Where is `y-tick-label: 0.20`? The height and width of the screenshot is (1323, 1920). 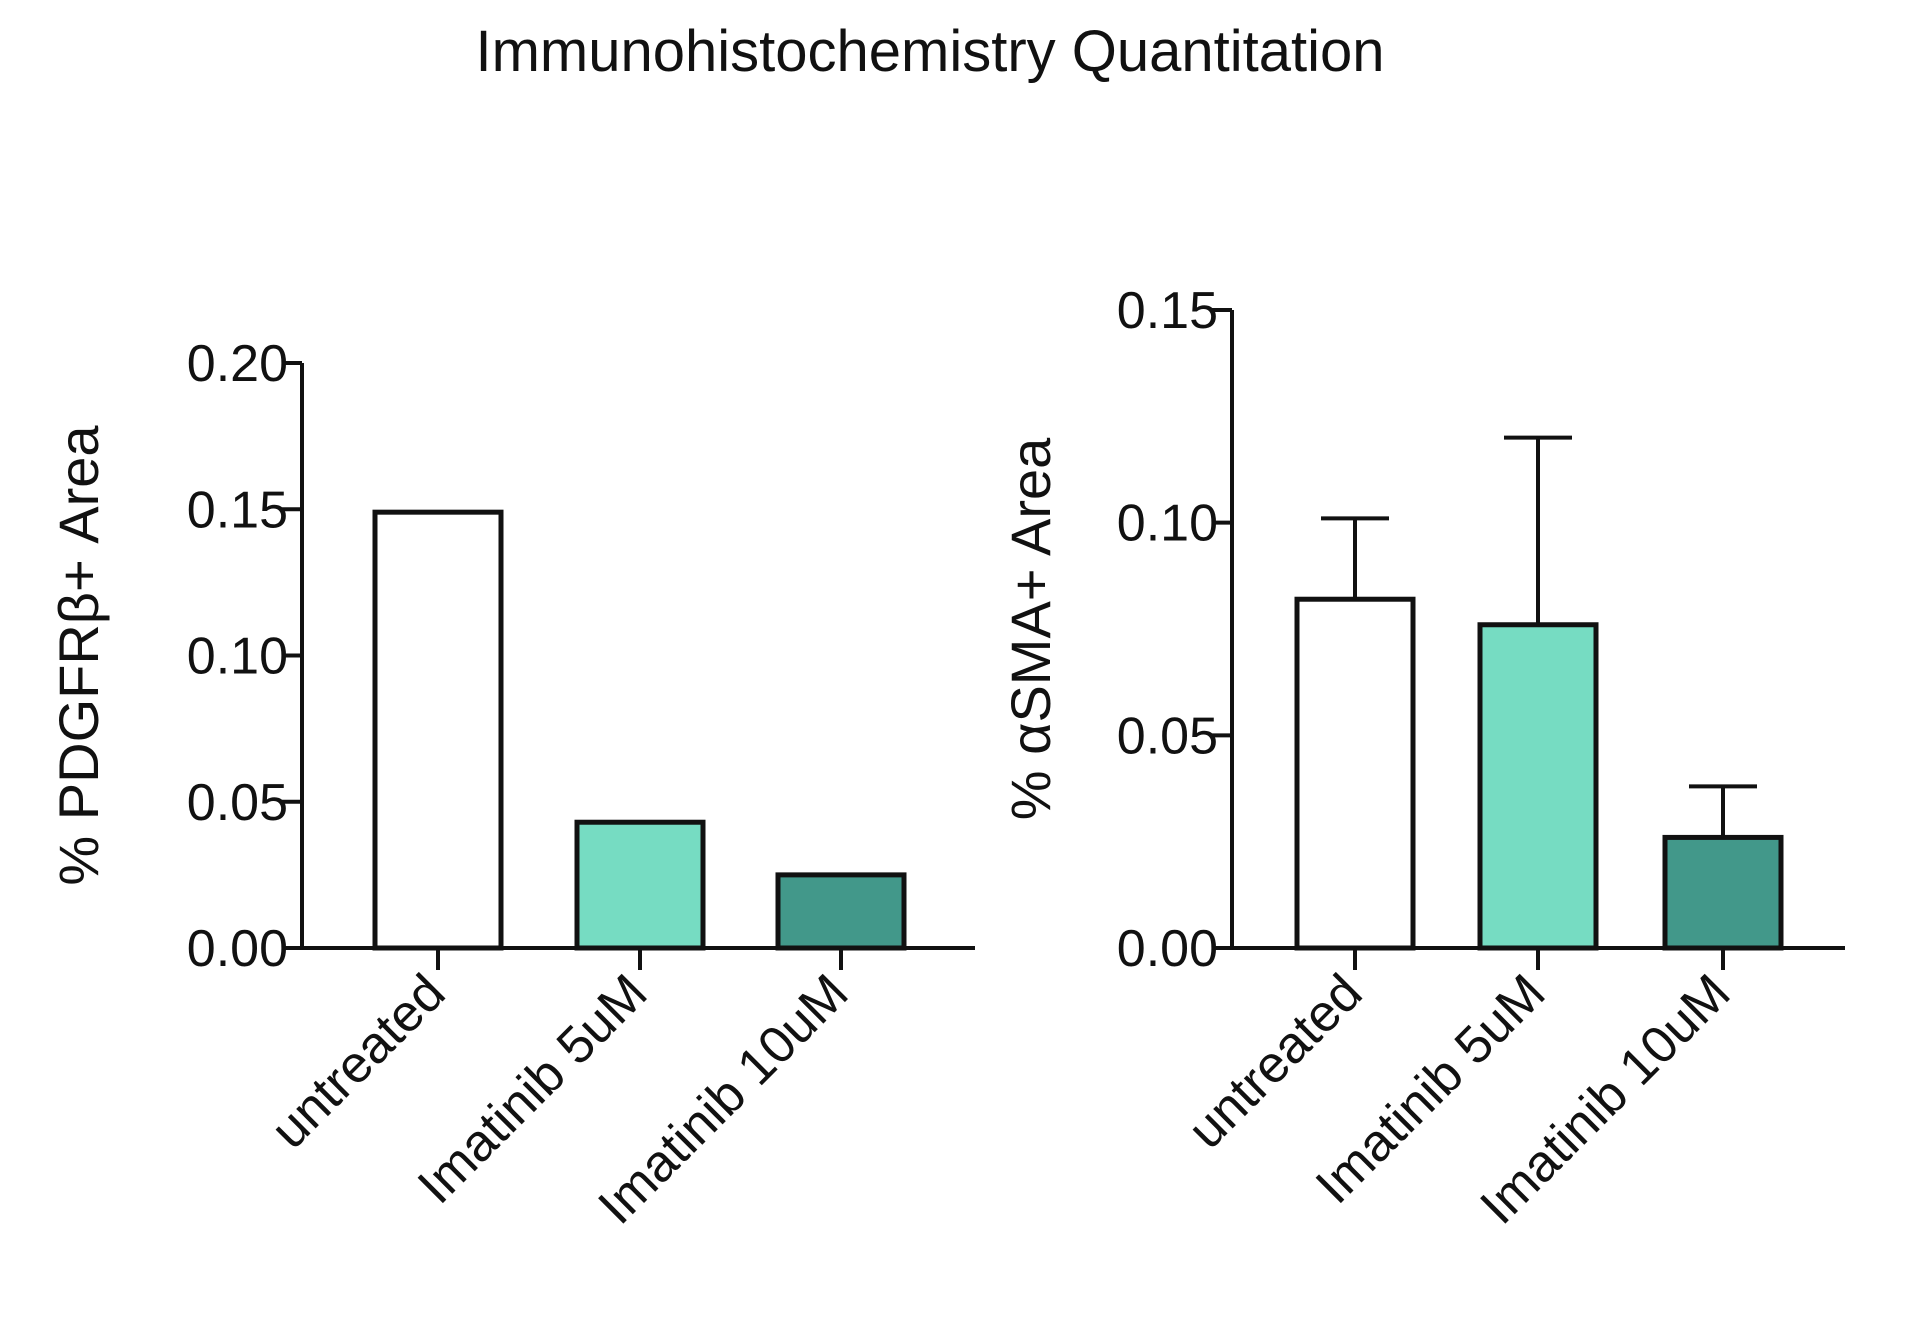 y-tick-label: 0.20 is located at coordinates (237, 364).